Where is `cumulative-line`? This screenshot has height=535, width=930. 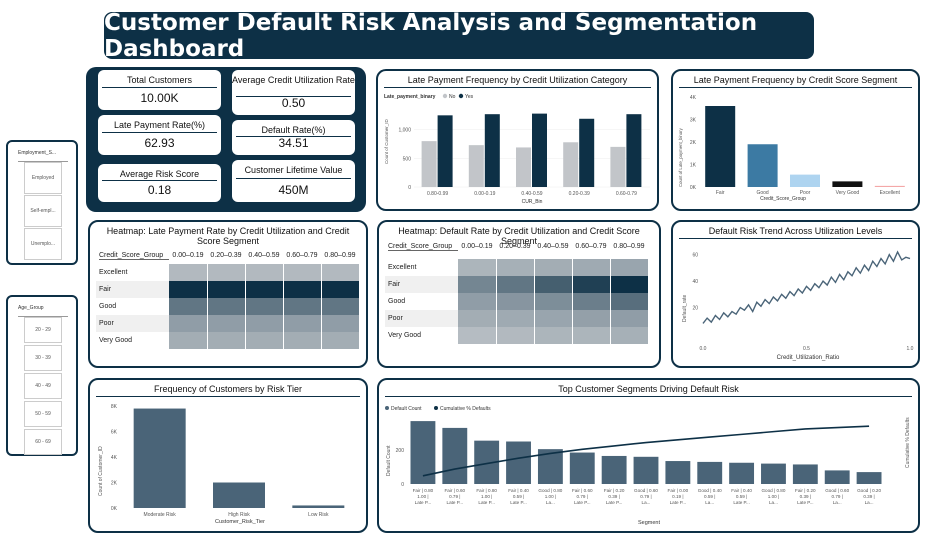
cumulative-line is located at coordinates (646, 451).